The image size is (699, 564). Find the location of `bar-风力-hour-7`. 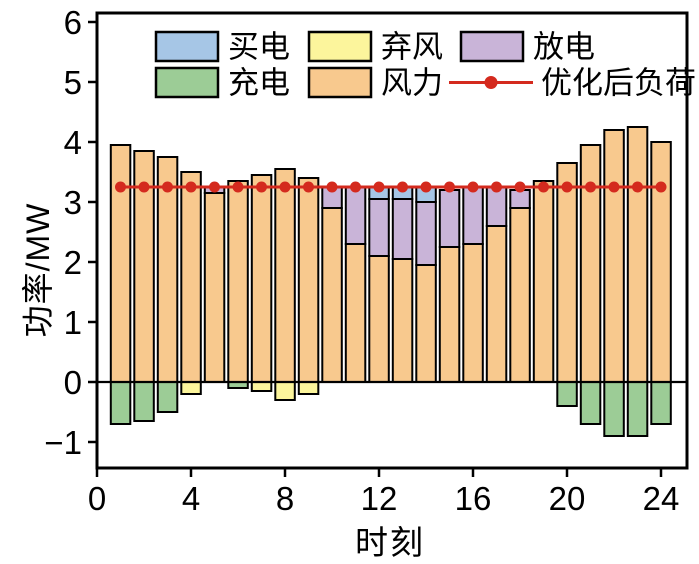

bar-风力-hour-7 is located at coordinates (261, 278).